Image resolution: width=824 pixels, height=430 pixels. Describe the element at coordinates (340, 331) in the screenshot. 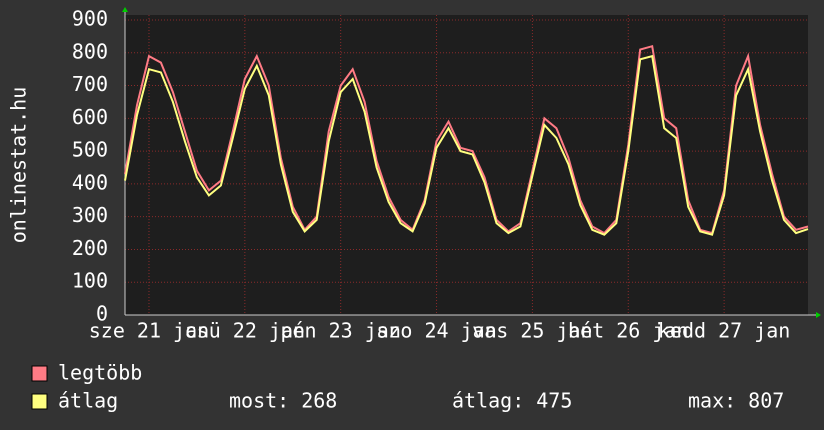

I see `x-tick-label: pén 23 jan` at that location.